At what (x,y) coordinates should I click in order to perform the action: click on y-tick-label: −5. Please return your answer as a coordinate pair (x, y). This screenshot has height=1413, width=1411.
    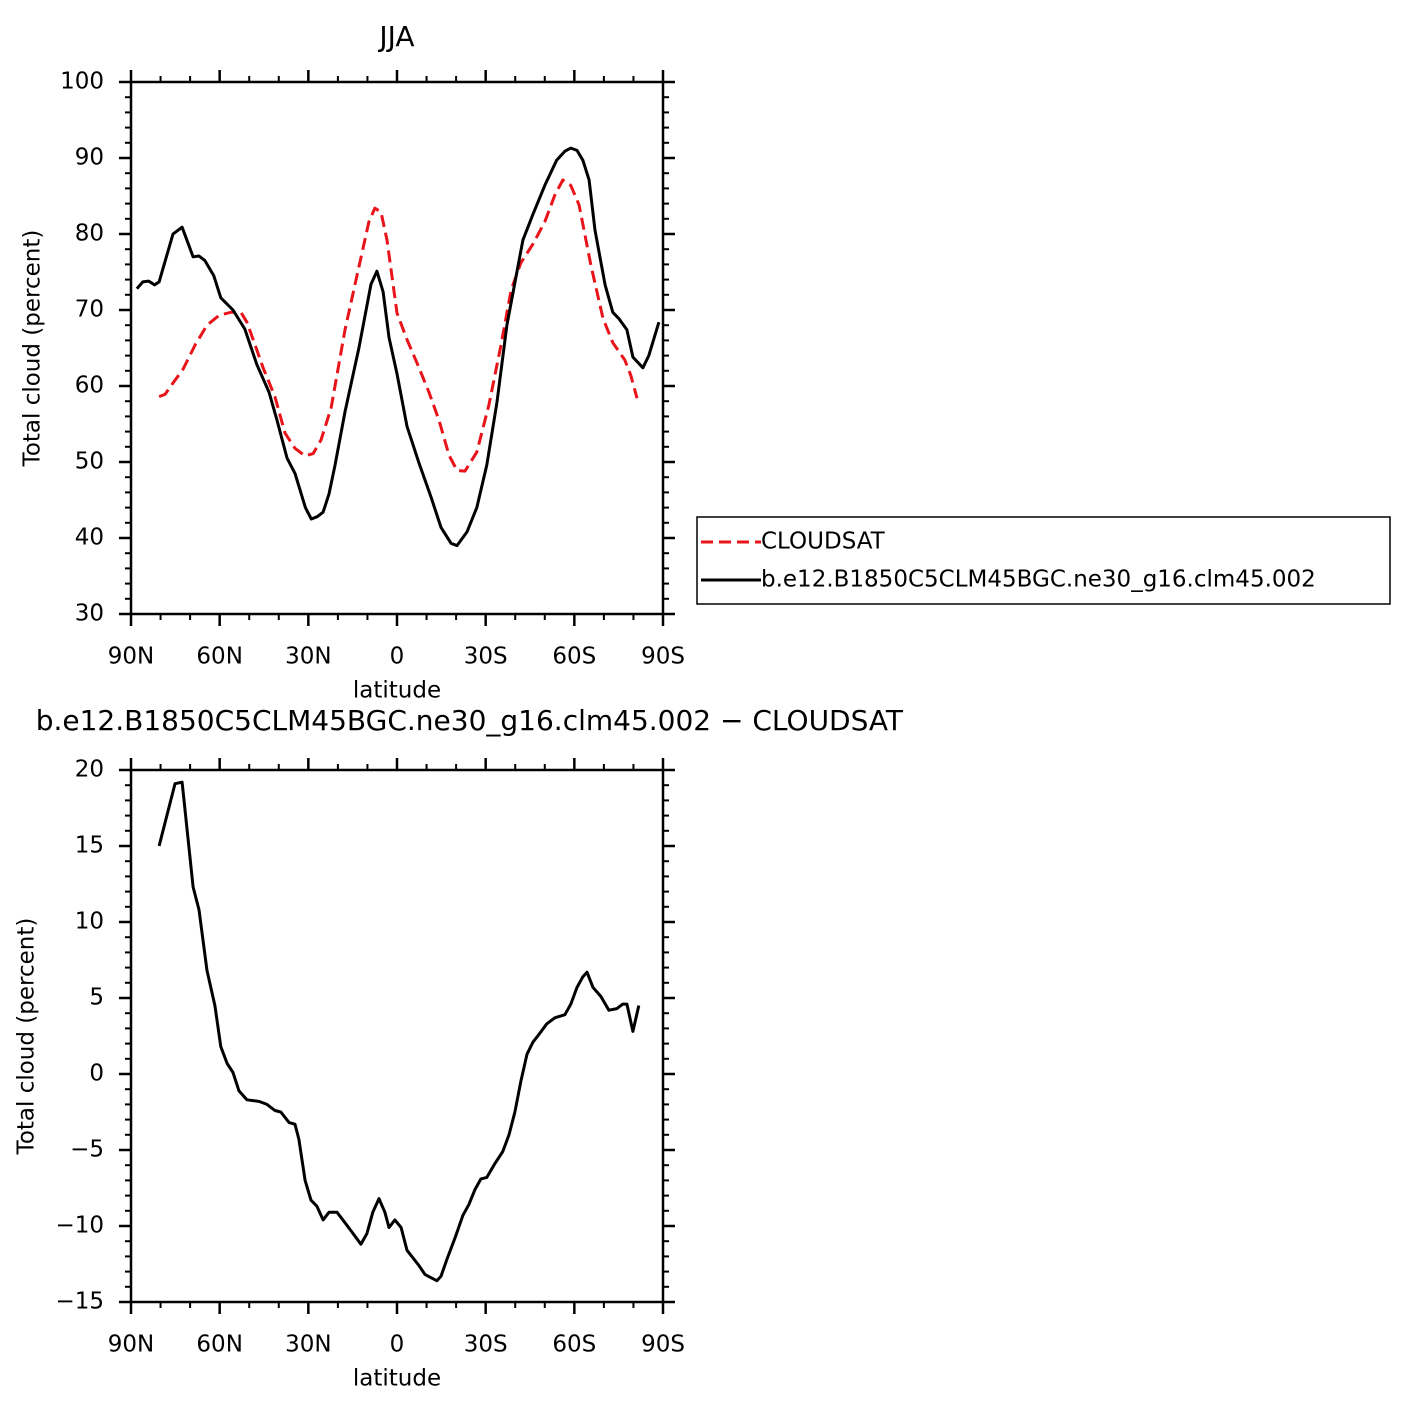
    Looking at the image, I should click on (87, 1150).